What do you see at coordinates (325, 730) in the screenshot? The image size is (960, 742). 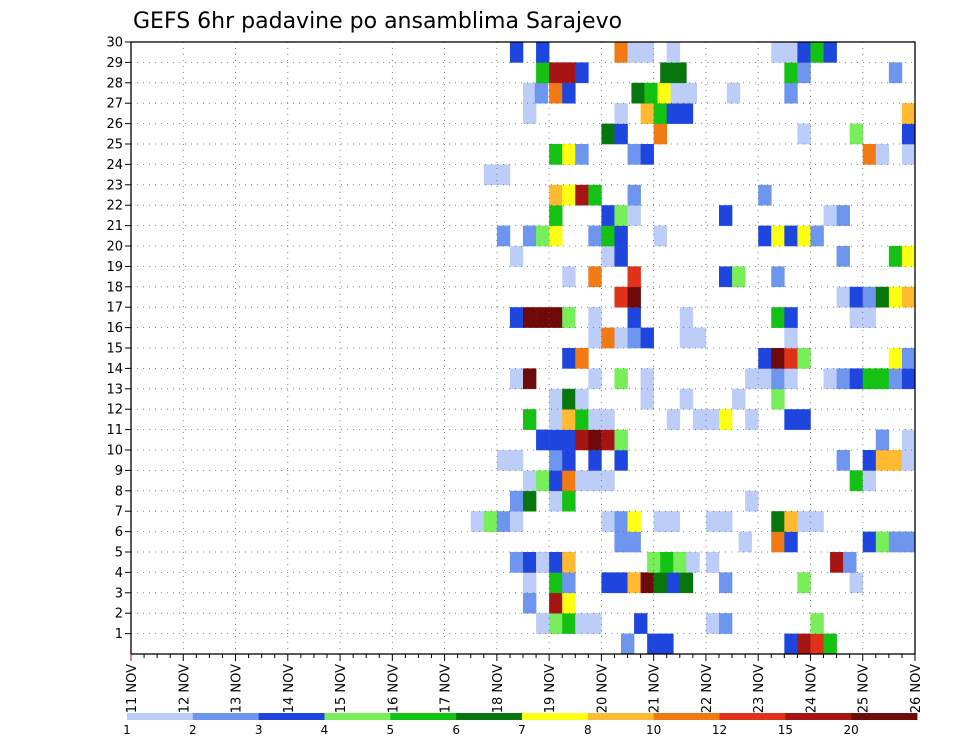 I see `colorbar-label: 4` at bounding box center [325, 730].